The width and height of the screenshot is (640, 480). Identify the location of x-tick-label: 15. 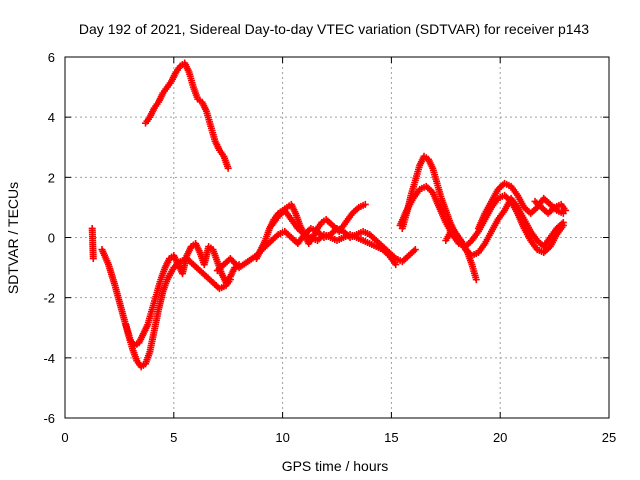
(391, 437).